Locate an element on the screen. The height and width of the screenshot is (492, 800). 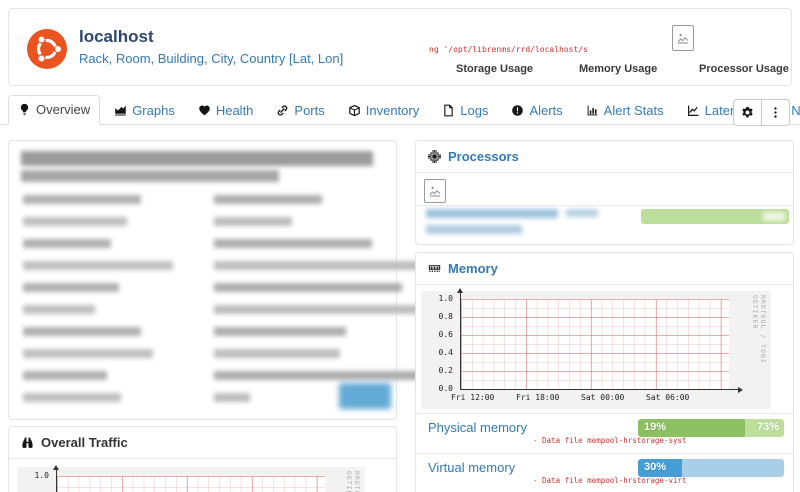
file-icon is located at coordinates (448, 110).